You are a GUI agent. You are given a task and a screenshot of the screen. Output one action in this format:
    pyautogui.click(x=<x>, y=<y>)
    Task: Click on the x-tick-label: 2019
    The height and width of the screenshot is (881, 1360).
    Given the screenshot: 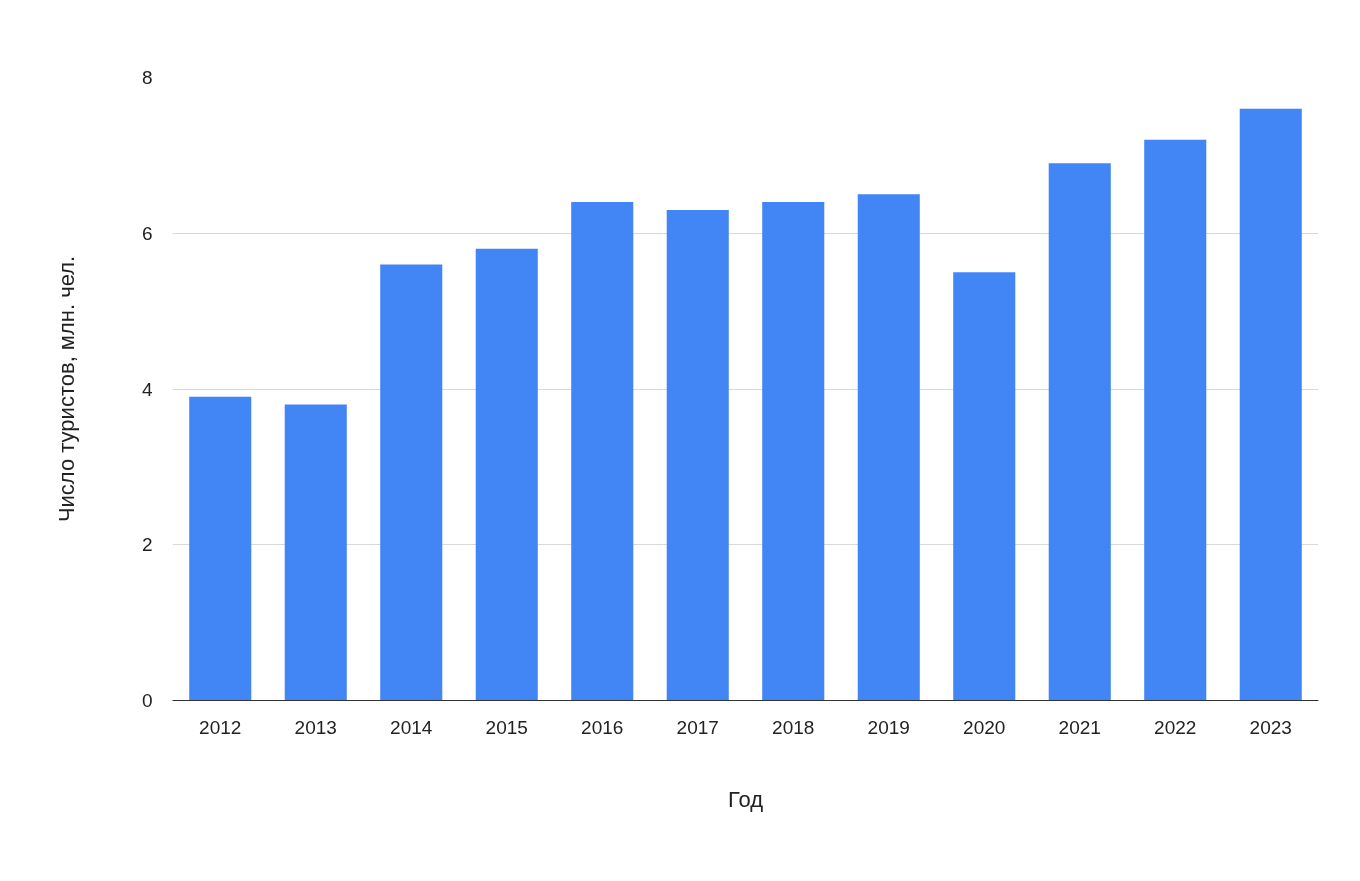 What is the action you would take?
    pyautogui.click(x=888, y=727)
    